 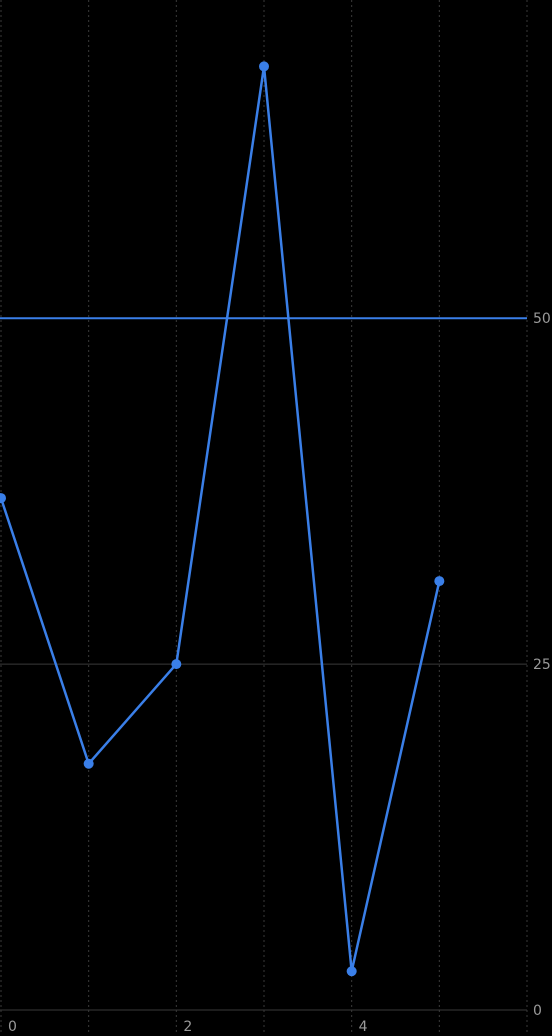 What do you see at coordinates (542, 665) in the screenshot?
I see `y-tick-label-25: 25` at bounding box center [542, 665].